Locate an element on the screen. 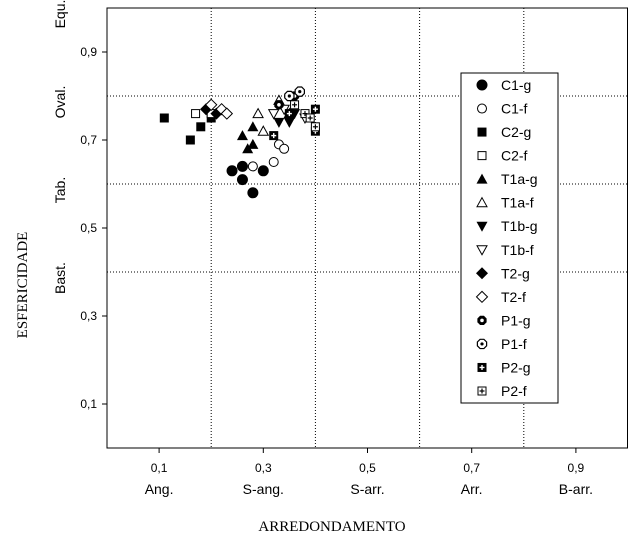  legend-marker-t1b-f is located at coordinates (482, 250).